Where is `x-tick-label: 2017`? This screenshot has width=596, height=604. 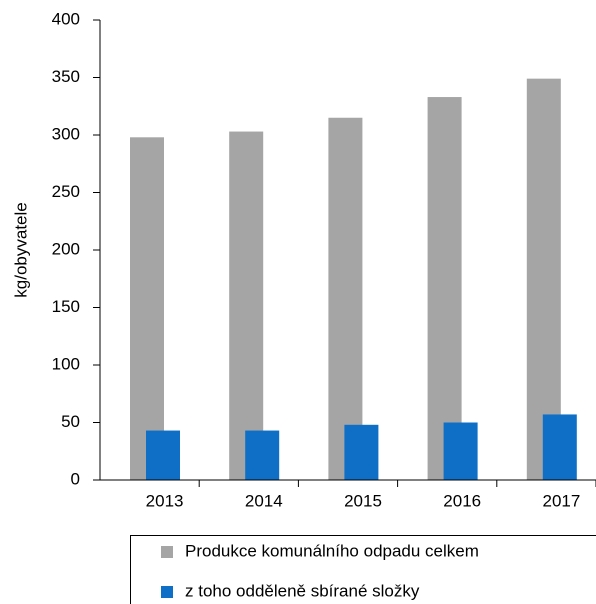 x-tick-label: 2017 is located at coordinates (561, 500).